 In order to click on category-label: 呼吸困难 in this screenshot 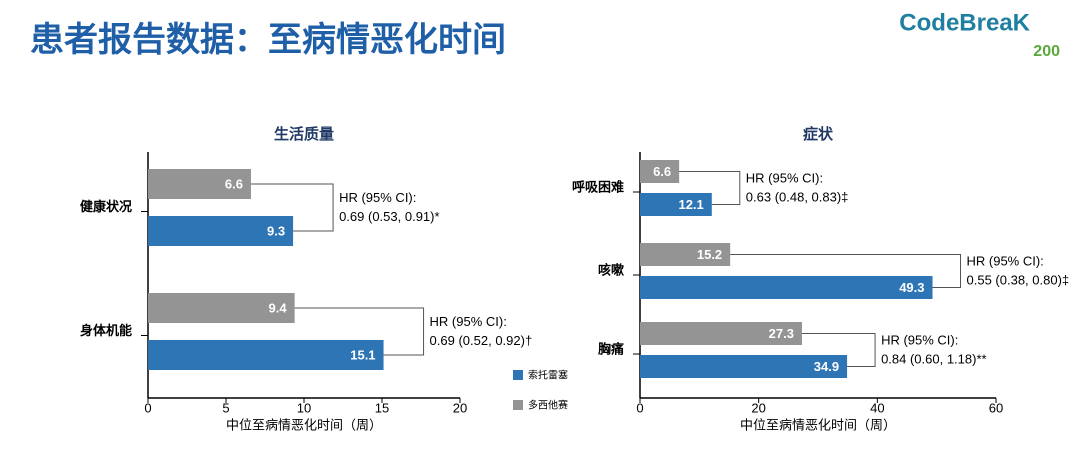, I will do `click(598, 186)`.